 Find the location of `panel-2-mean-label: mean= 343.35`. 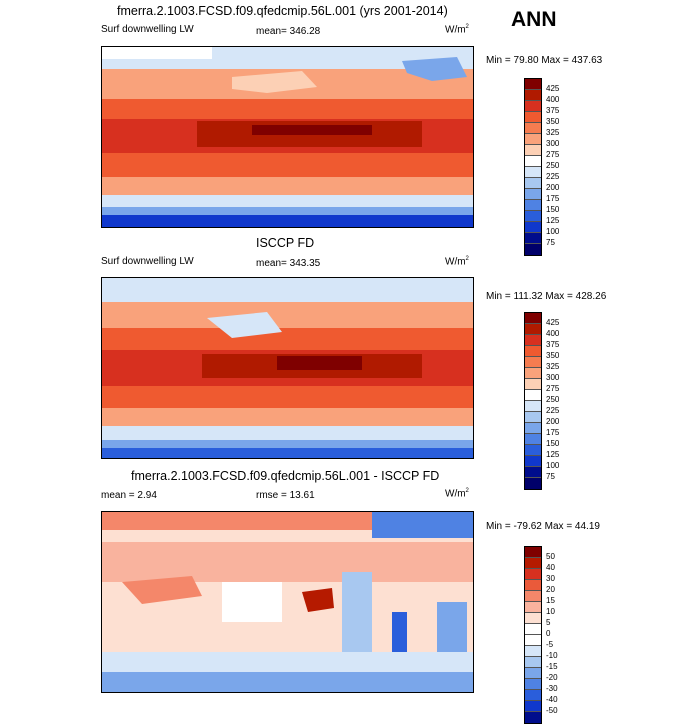

panel-2-mean-label: mean= 343.35 is located at coordinates (288, 263).